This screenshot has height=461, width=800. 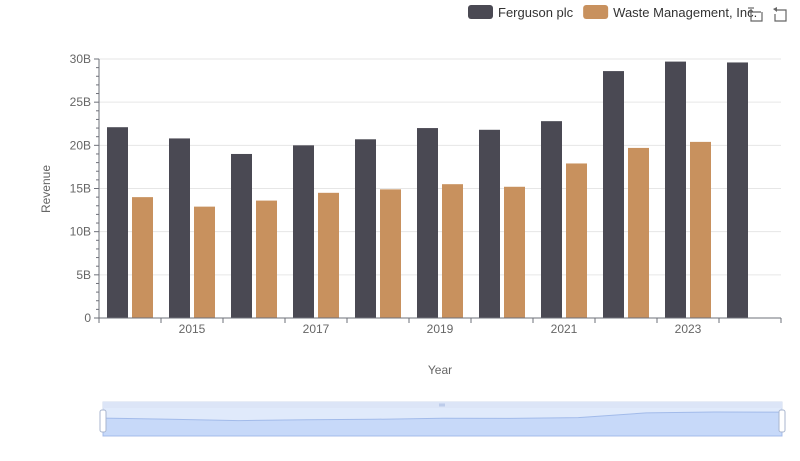 I want to click on y-tick-label: 5B, so click(x=83, y=275).